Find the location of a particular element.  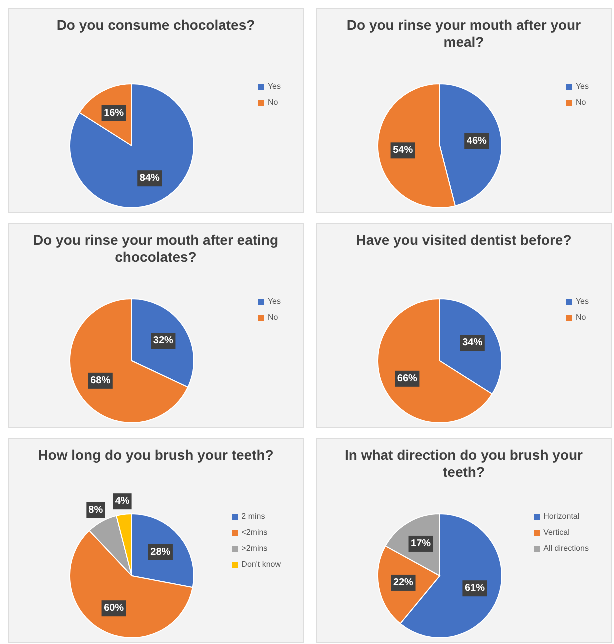

legend-label: All directions is located at coordinates (566, 548).